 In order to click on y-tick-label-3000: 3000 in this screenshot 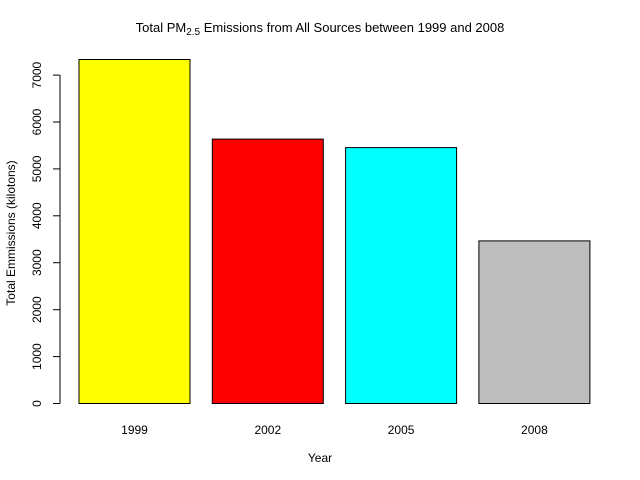, I will do `click(37, 262)`.